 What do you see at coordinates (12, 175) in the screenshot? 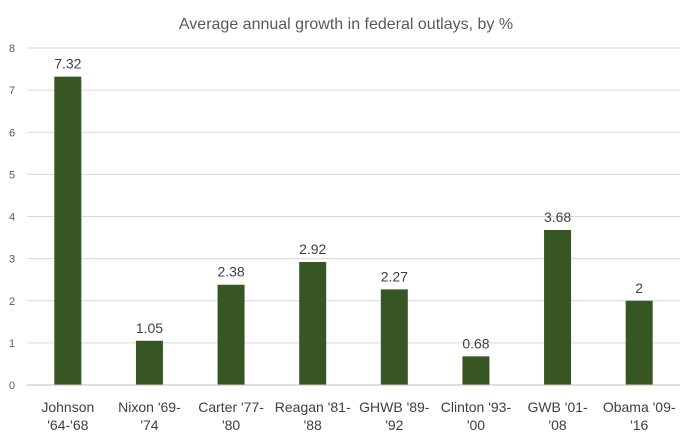
I see `y-tick-label: 5` at bounding box center [12, 175].